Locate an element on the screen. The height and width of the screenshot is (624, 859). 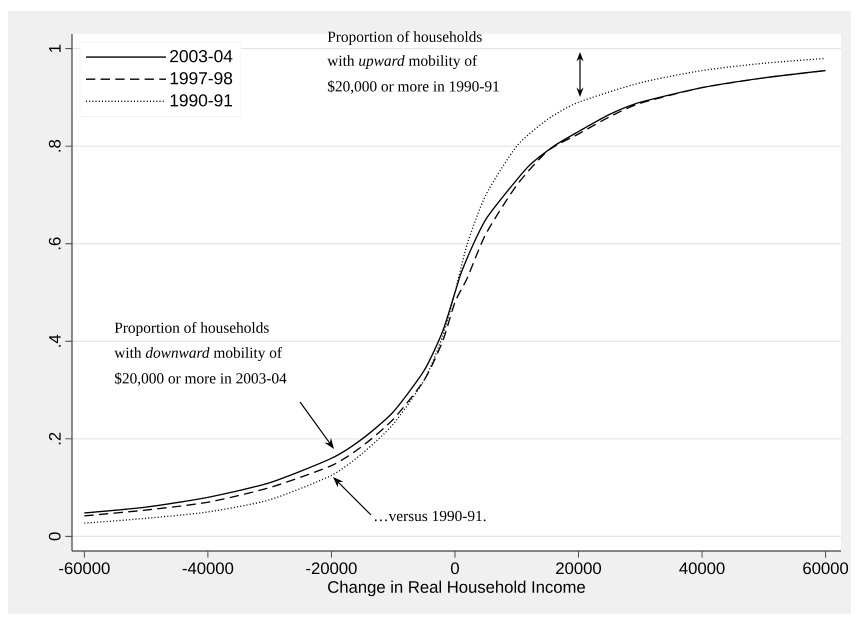
y-tick-label: .2 is located at coordinates (54, 438).